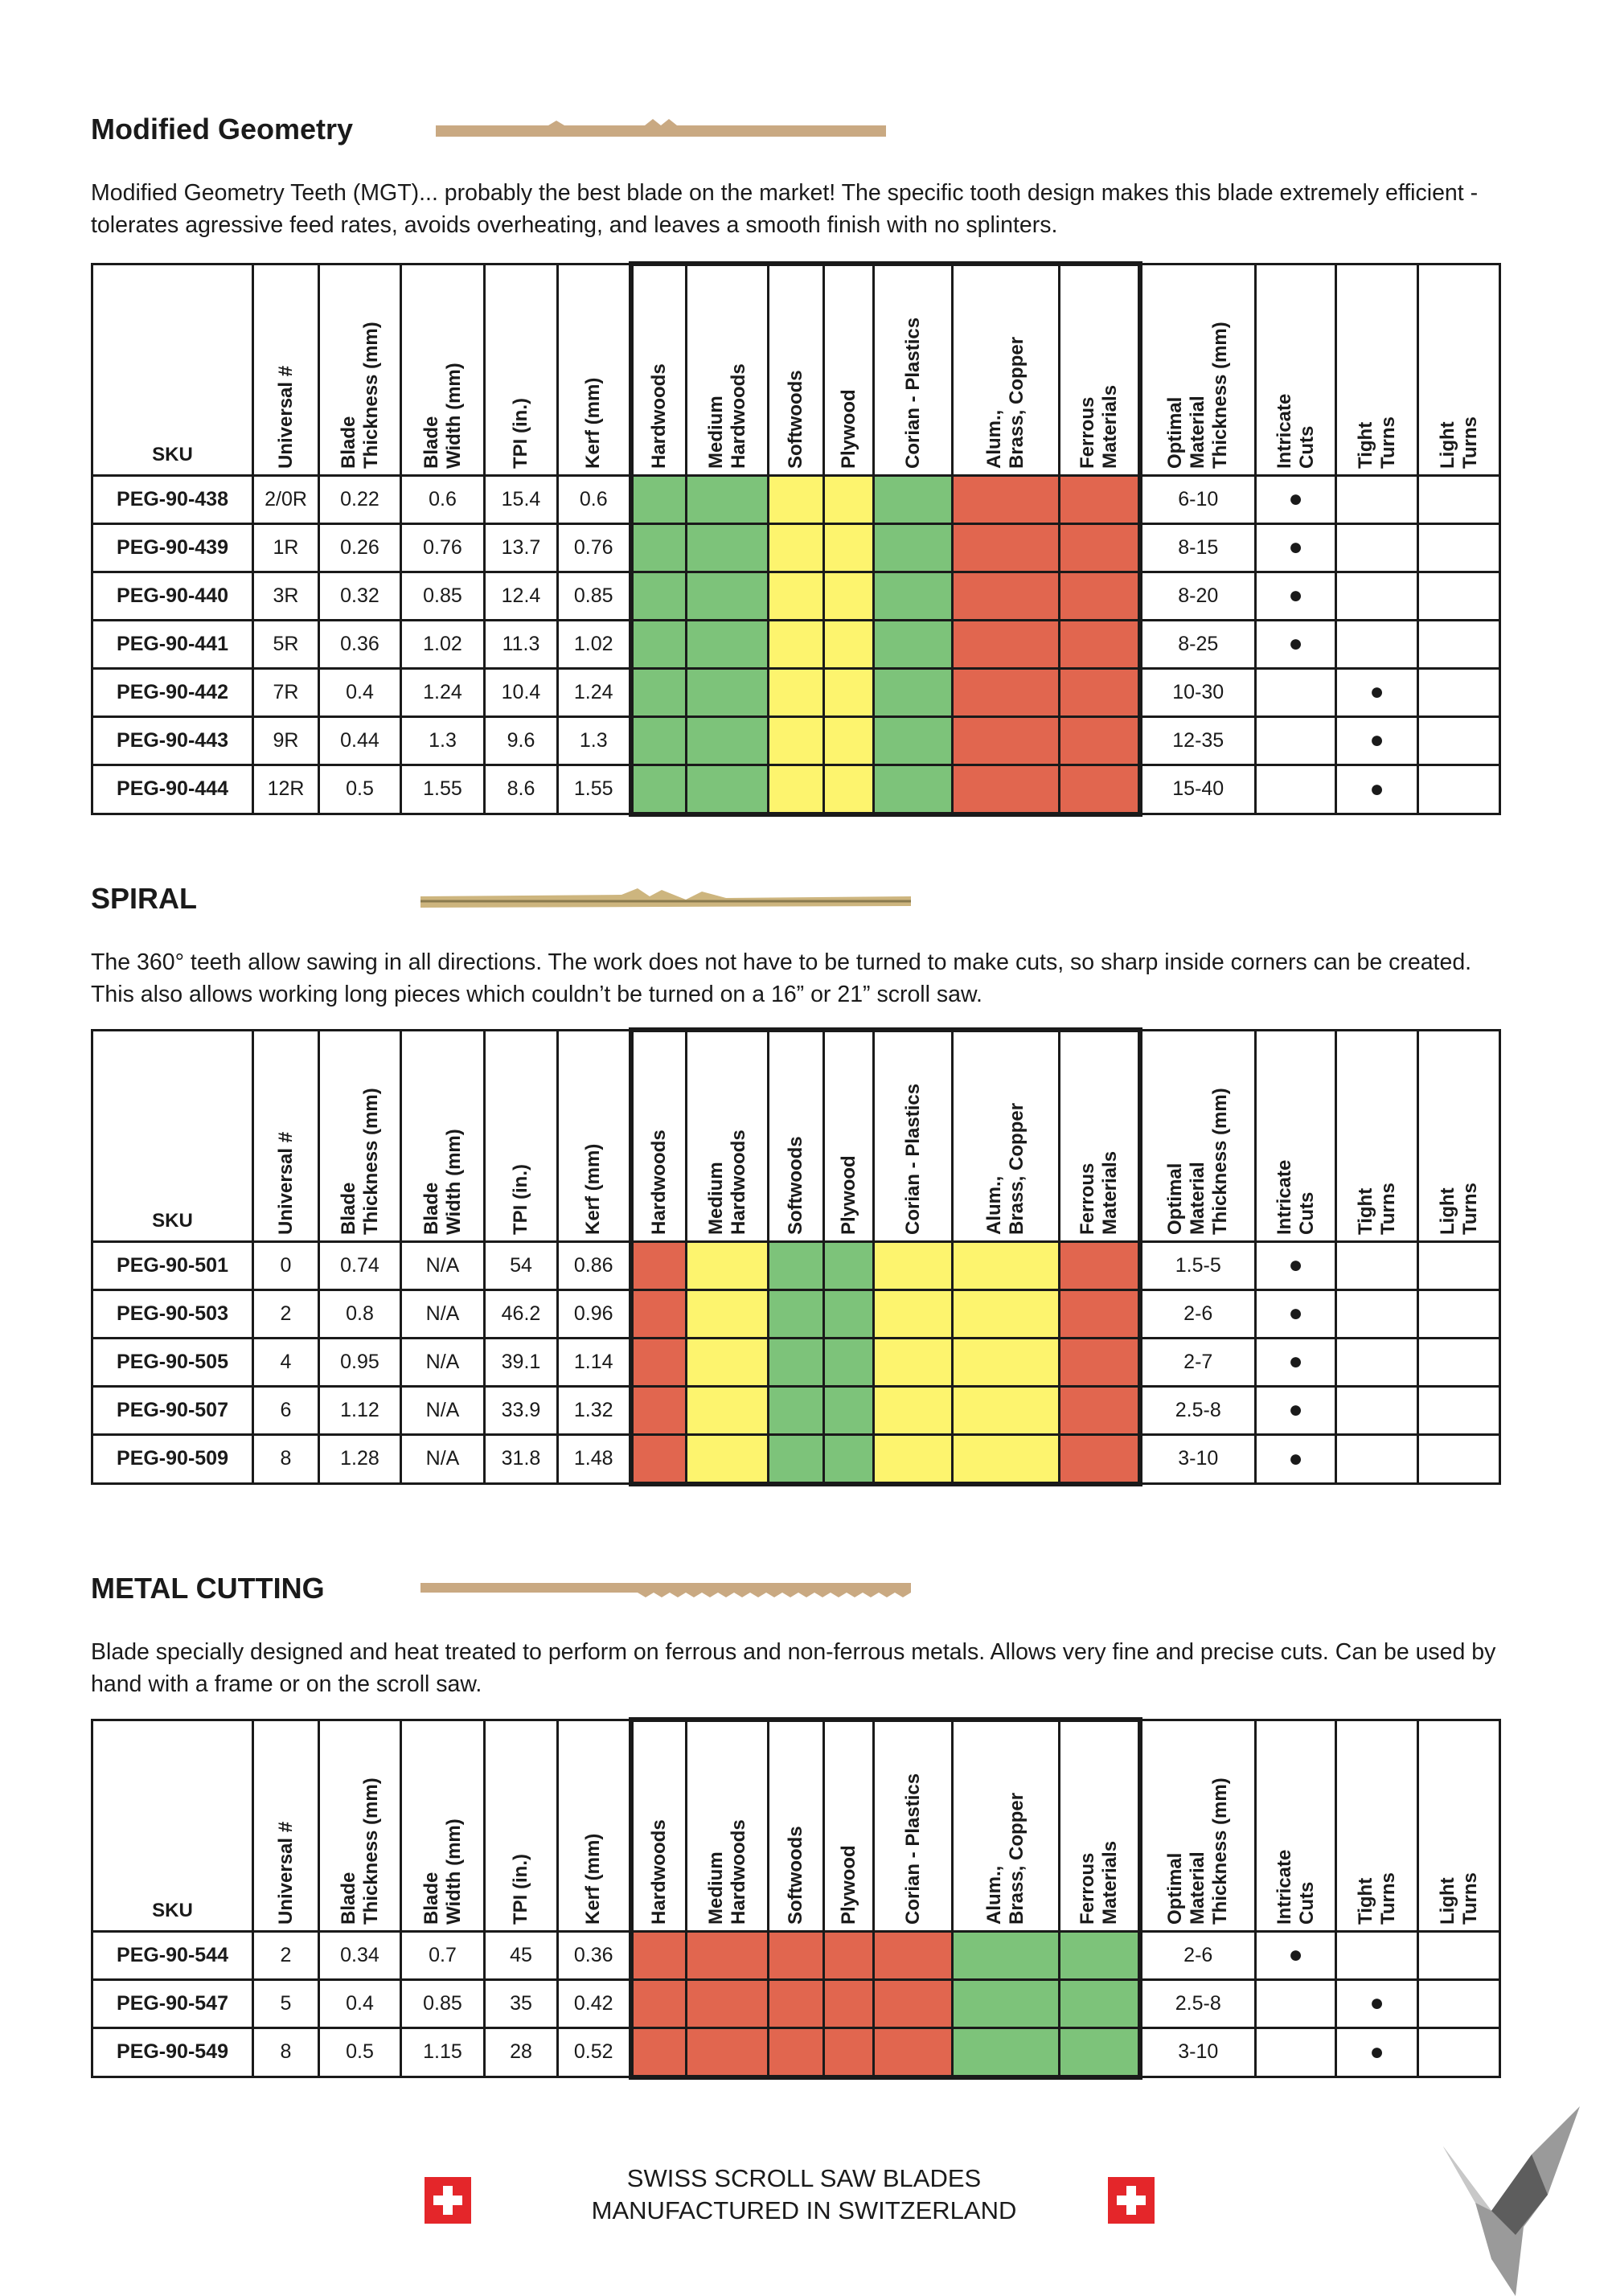 The height and width of the screenshot is (2296, 1608). Describe the element at coordinates (795, 1185) in the screenshot. I see `column-header-text: Softwoods` at that location.